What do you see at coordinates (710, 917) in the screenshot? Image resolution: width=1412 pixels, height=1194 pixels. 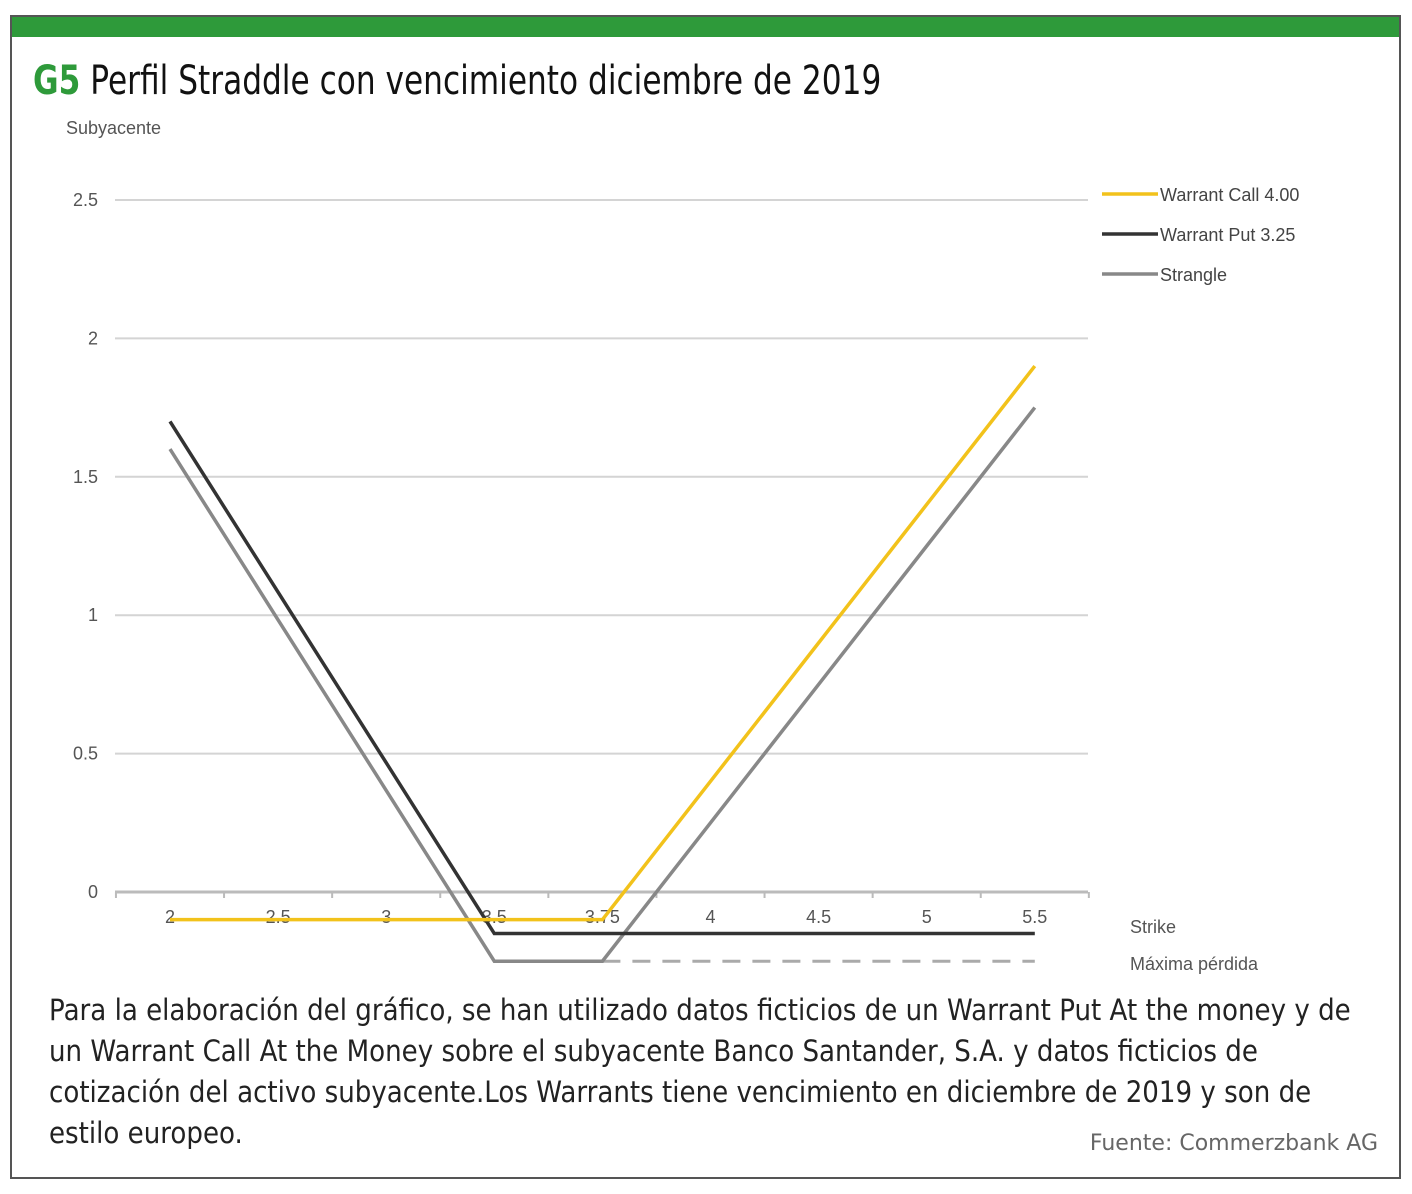 I see `x-tick-label: 4` at bounding box center [710, 917].